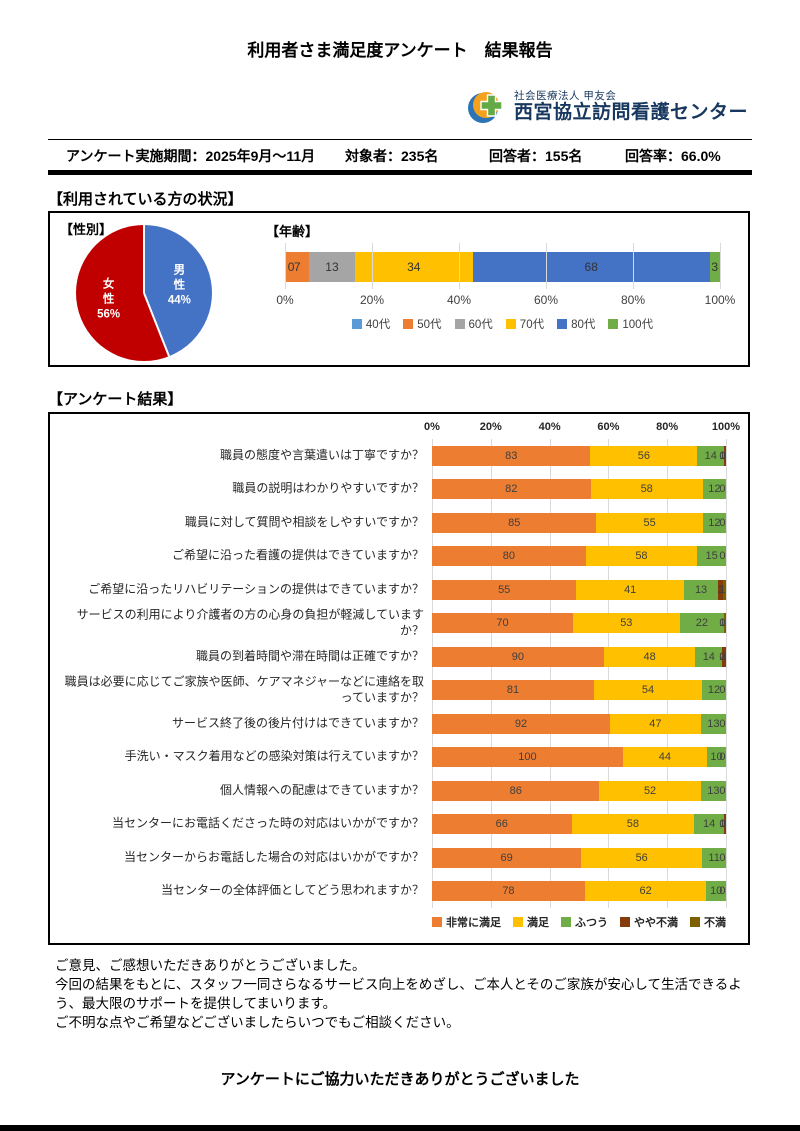 This screenshot has width=800, height=1131. Describe the element at coordinates (401, 758) in the screenshot. I see `survey-row: 手洗い・マスク着用などの感染対策は行えていますか？ 100 44 10 0` at that location.